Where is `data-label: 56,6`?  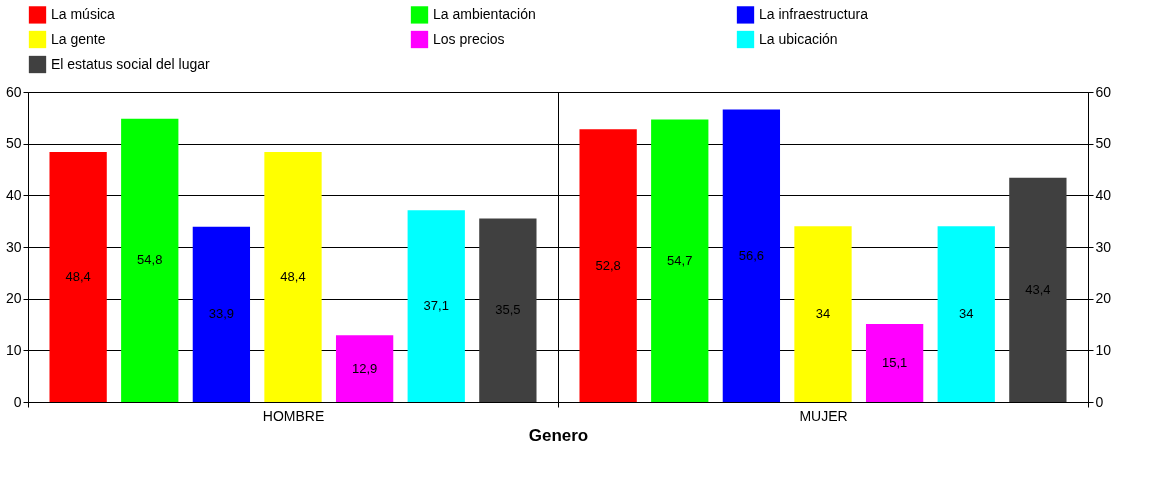
data-label: 56,6 is located at coordinates (751, 255).